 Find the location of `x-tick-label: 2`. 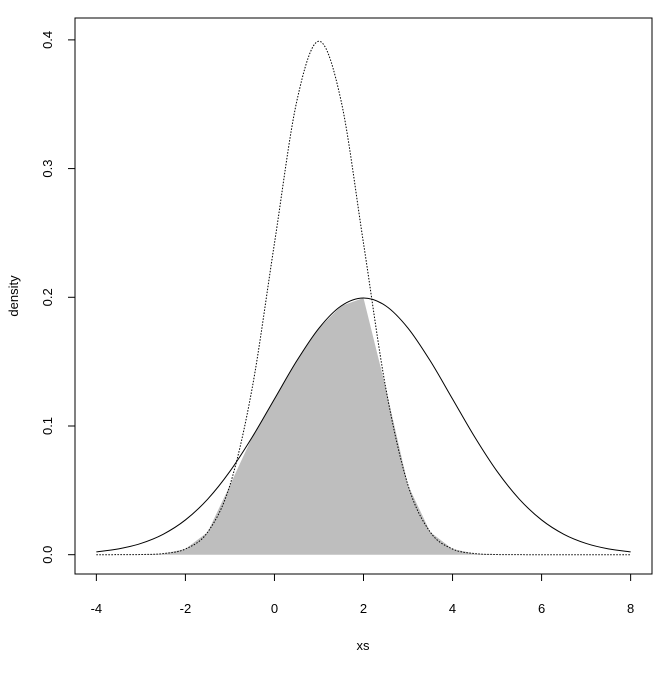

x-tick-label: 2 is located at coordinates (363, 608).